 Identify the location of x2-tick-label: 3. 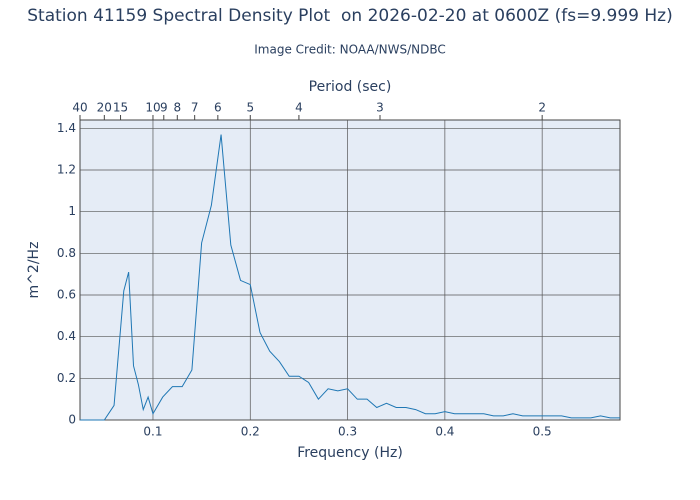
(380, 108).